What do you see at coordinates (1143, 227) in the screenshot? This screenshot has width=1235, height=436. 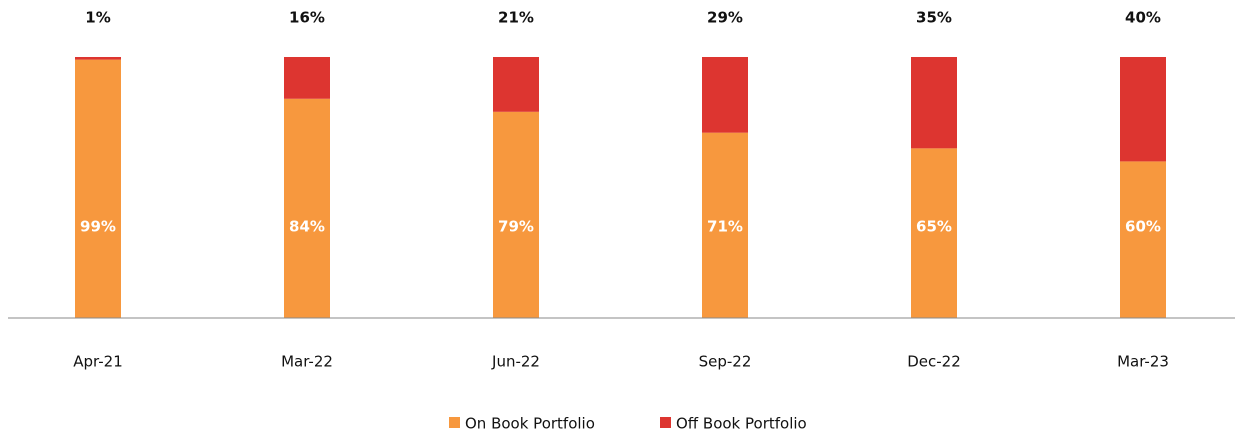 I see `data-label: 60%` at bounding box center [1143, 227].